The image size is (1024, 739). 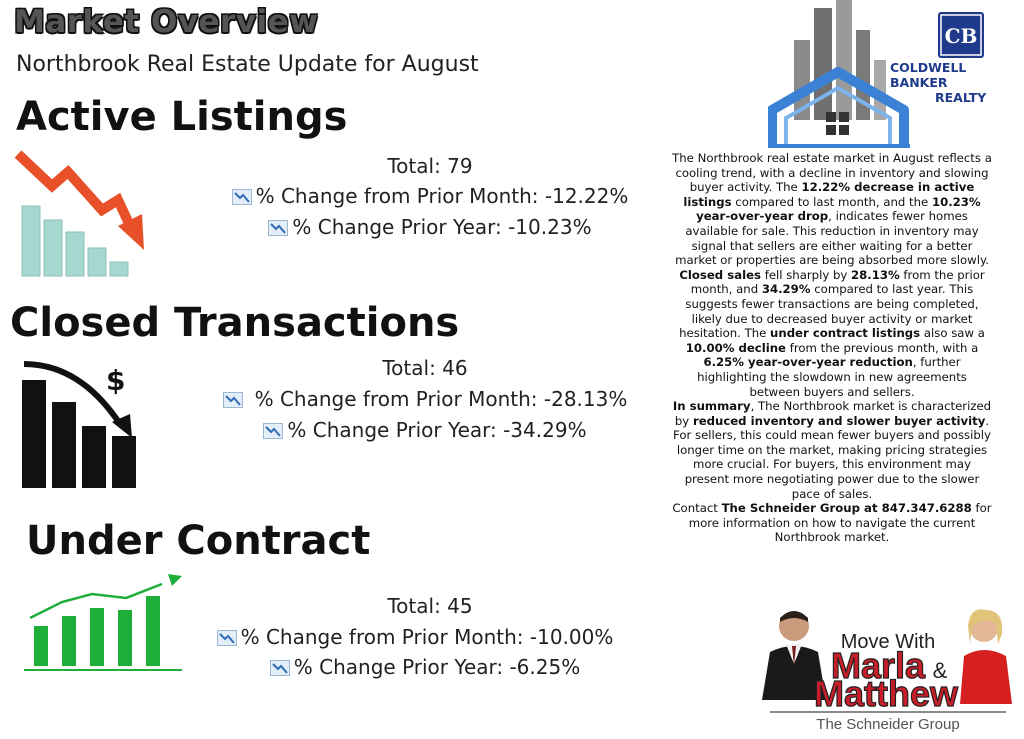 What do you see at coordinates (427, 637) in the screenshot?
I see `contract-month-label: % Change from Prior Month: -10.00%` at bounding box center [427, 637].